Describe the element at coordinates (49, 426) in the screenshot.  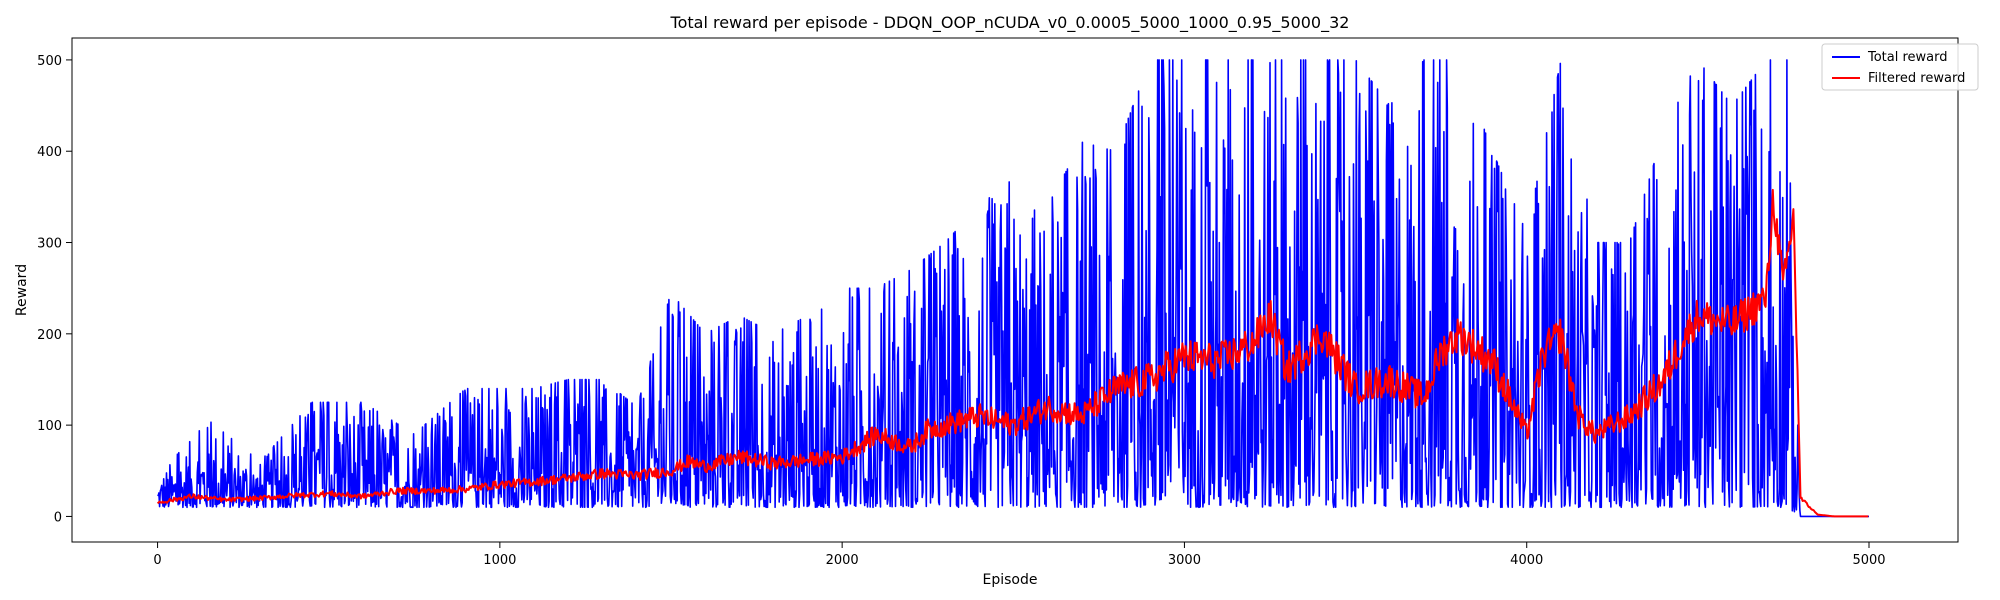
I see `y-tick-label: 100` at that location.